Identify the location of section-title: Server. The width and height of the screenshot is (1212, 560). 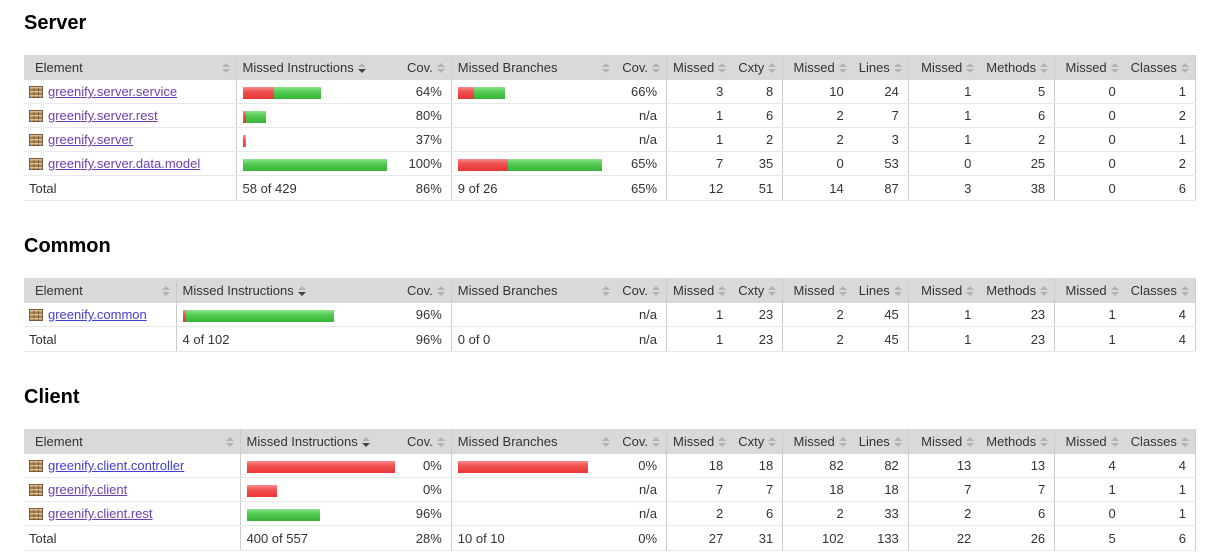
(55, 23).